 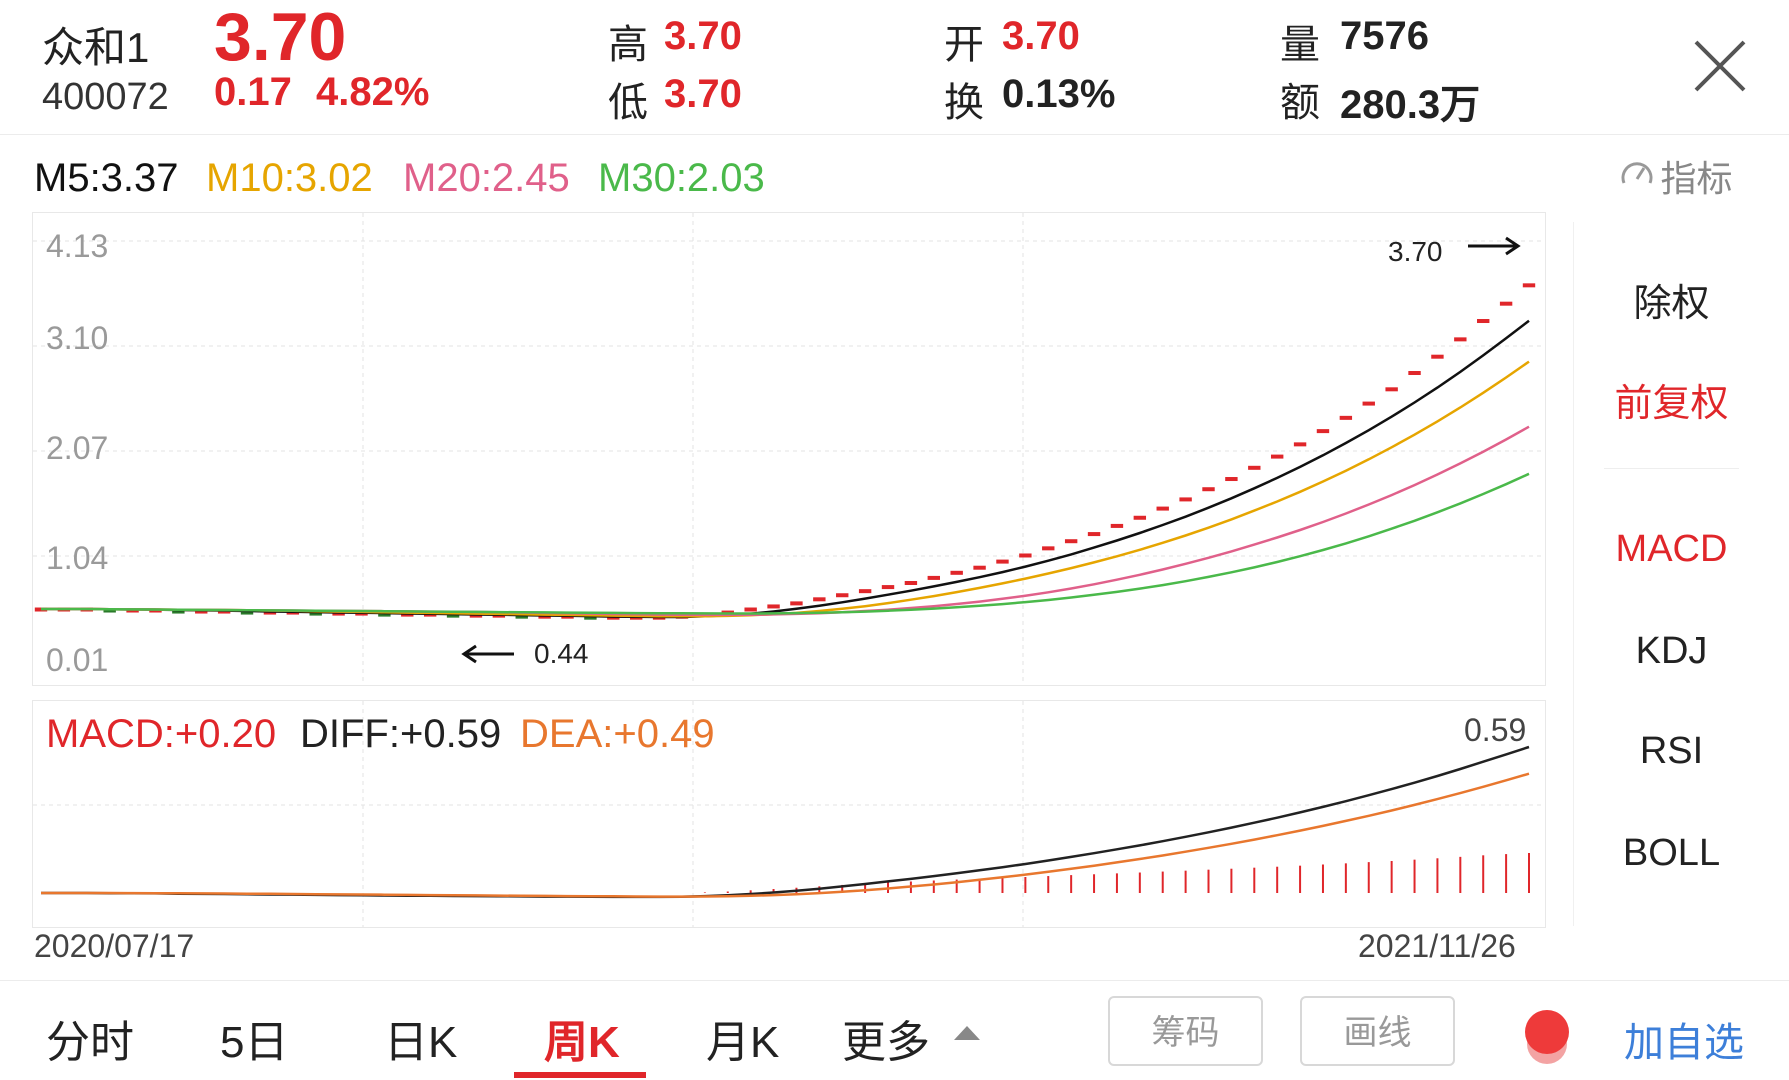 I want to click on low-label: 低, so click(x=628, y=103).